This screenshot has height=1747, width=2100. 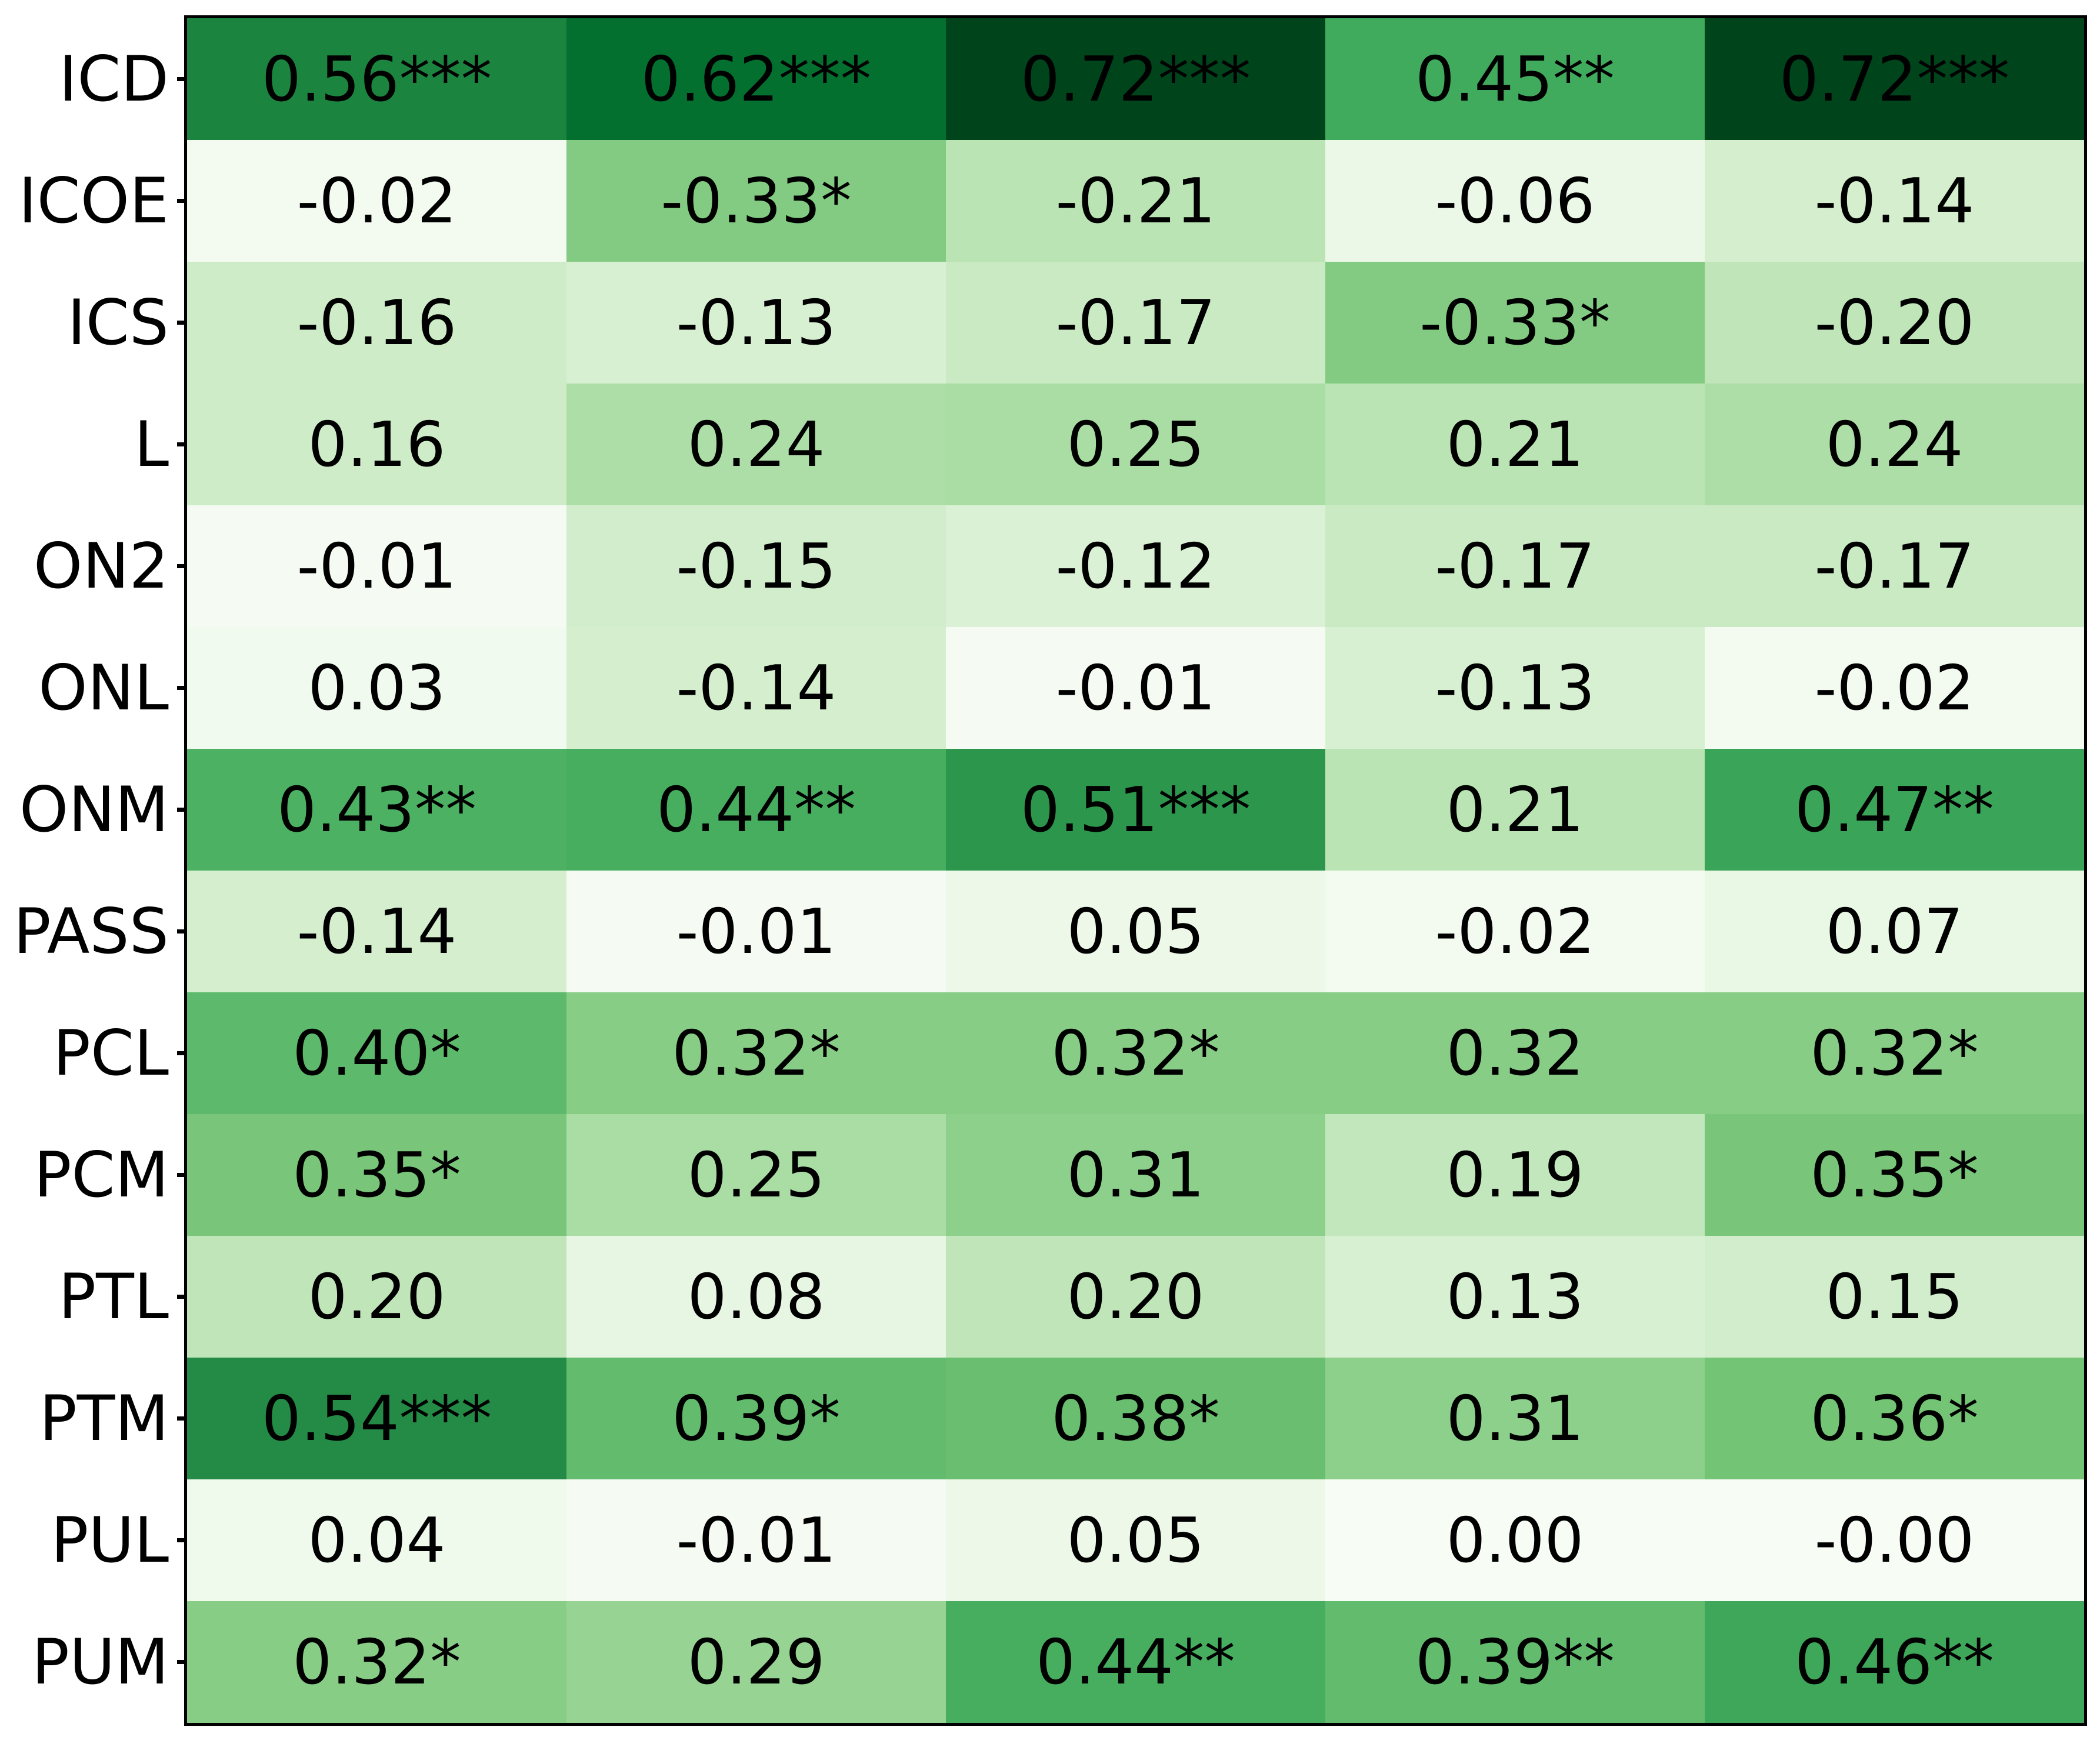 What do you see at coordinates (110, 1540) in the screenshot?
I see `row-label-PUL: PUL` at bounding box center [110, 1540].